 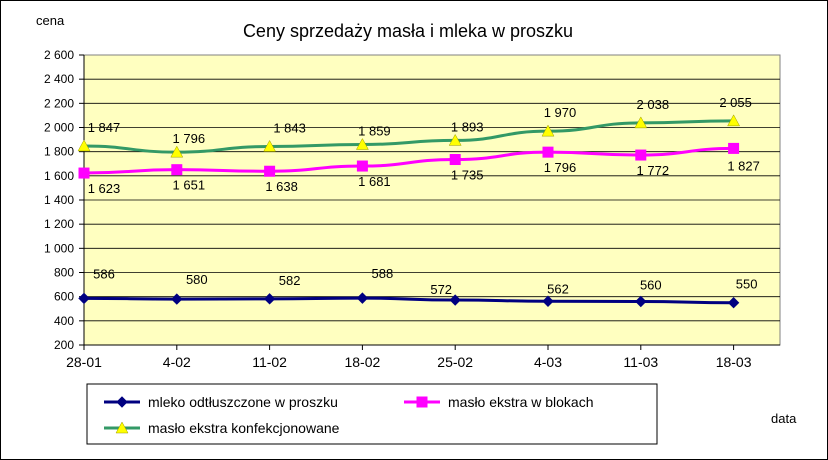 I want to click on legend-entry-butter-packaged: masło ekstra konfekcjonowane, so click(x=244, y=428).